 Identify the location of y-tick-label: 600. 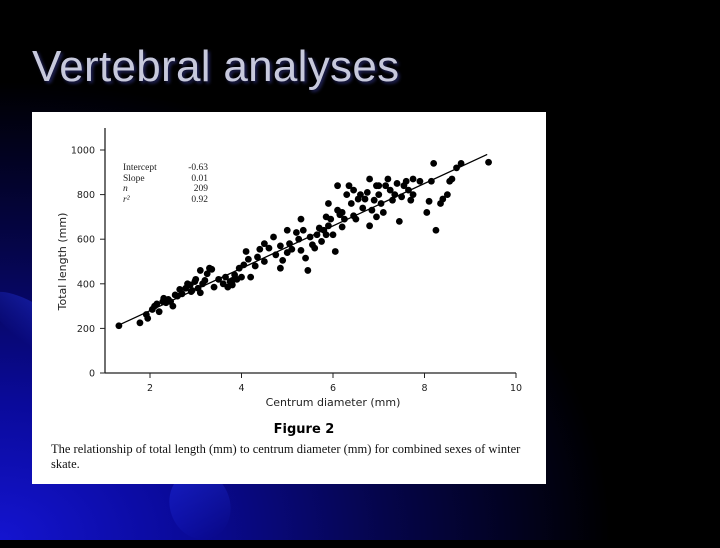
(86, 240).